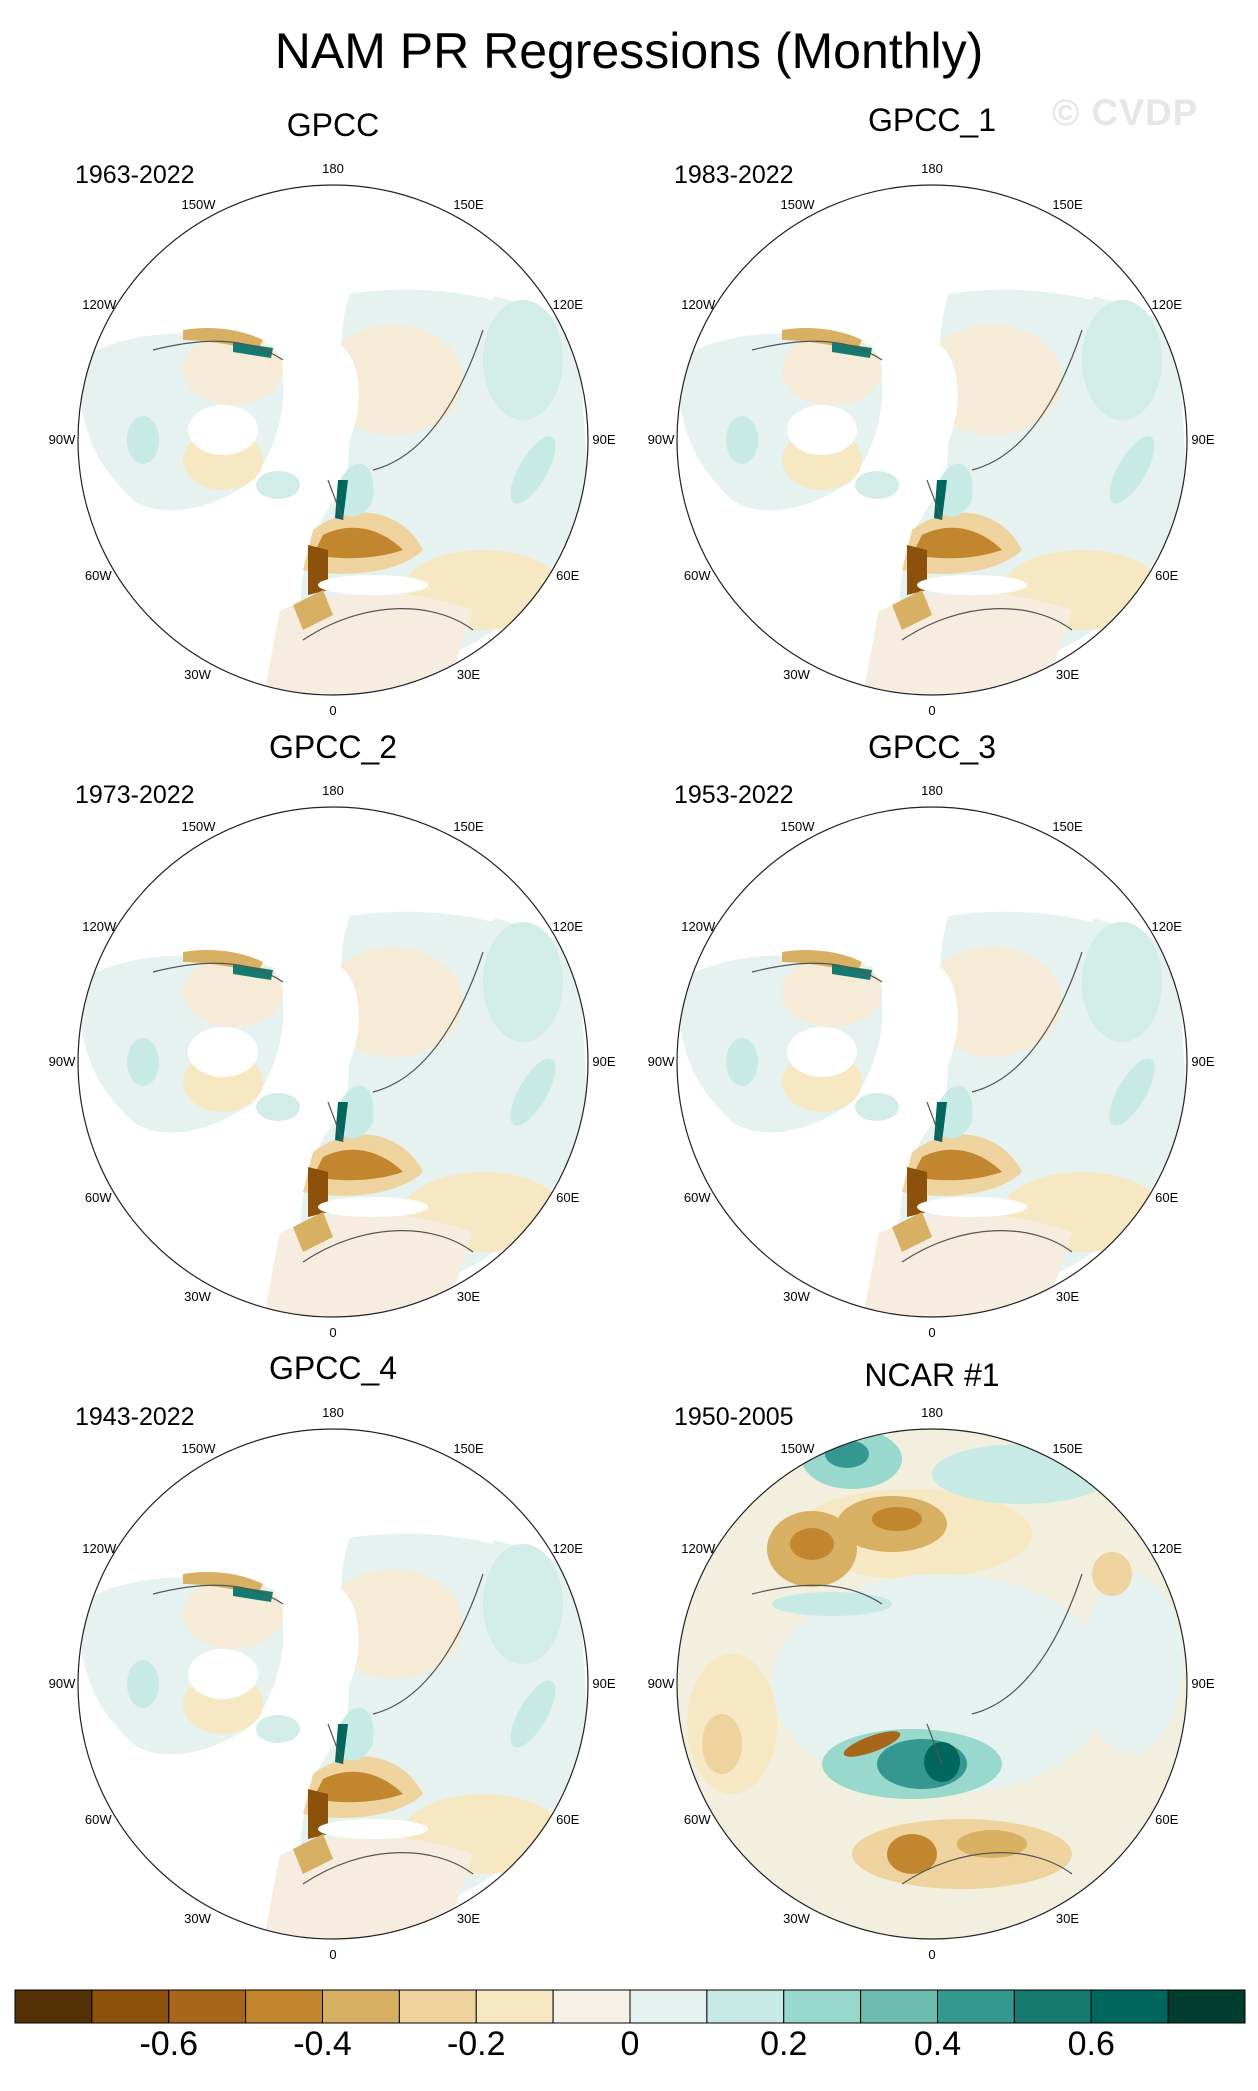 The image size is (1258, 2091). Describe the element at coordinates (734, 795) in the screenshot. I see `panel-period: 1953-2022` at that location.